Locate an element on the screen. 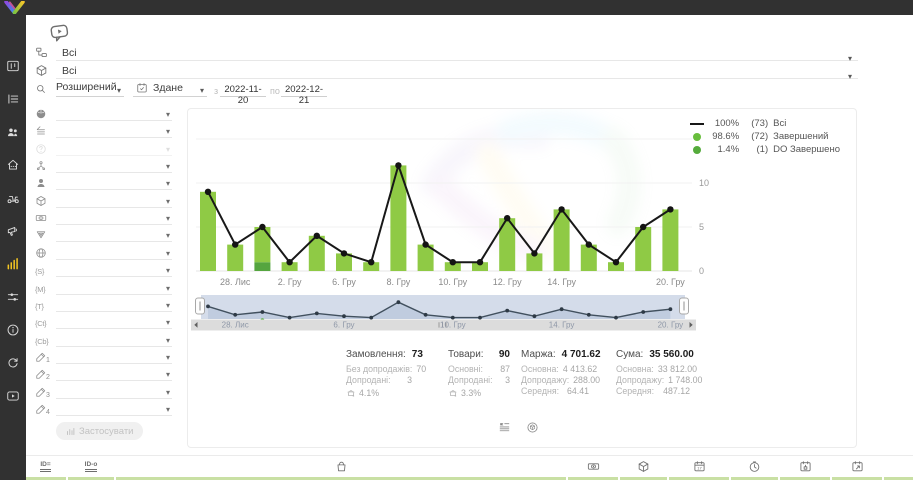 The image size is (913, 480). navigator-right-handle is located at coordinates (684, 305).